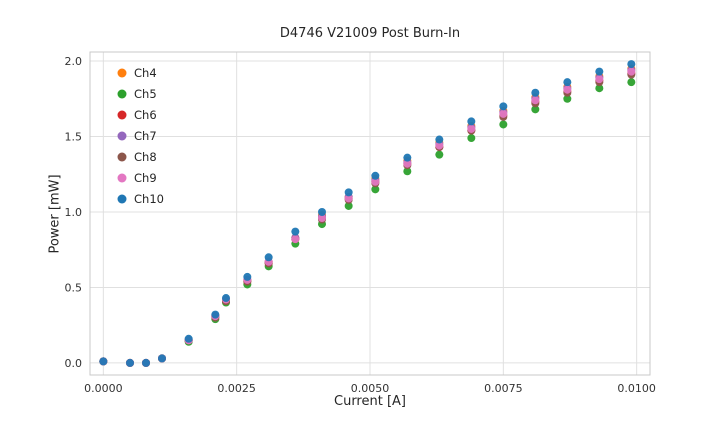 This screenshot has height=432, width=720. I want to click on legend-label: Ch7, so click(145, 136).